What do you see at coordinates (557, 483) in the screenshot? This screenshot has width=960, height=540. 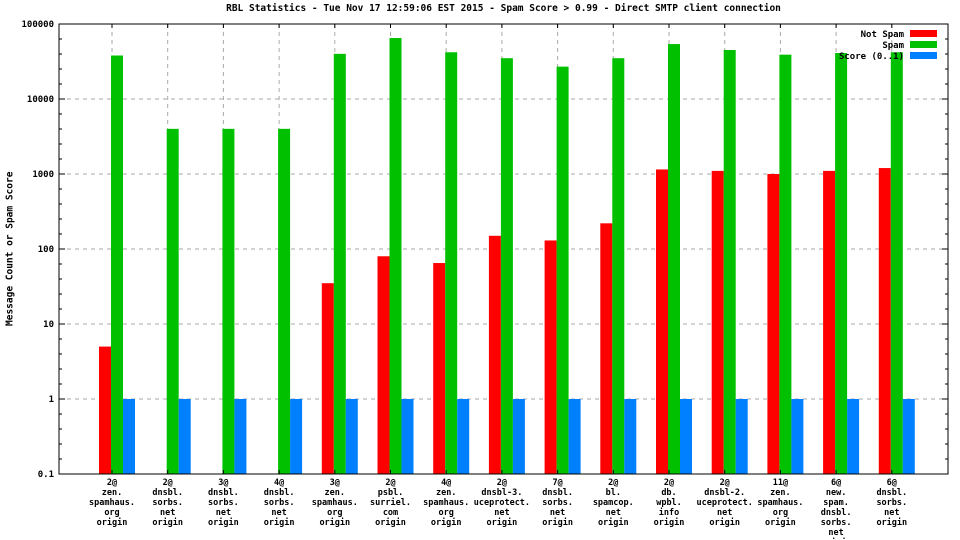 I see `x-category-line: 7@` at bounding box center [557, 483].